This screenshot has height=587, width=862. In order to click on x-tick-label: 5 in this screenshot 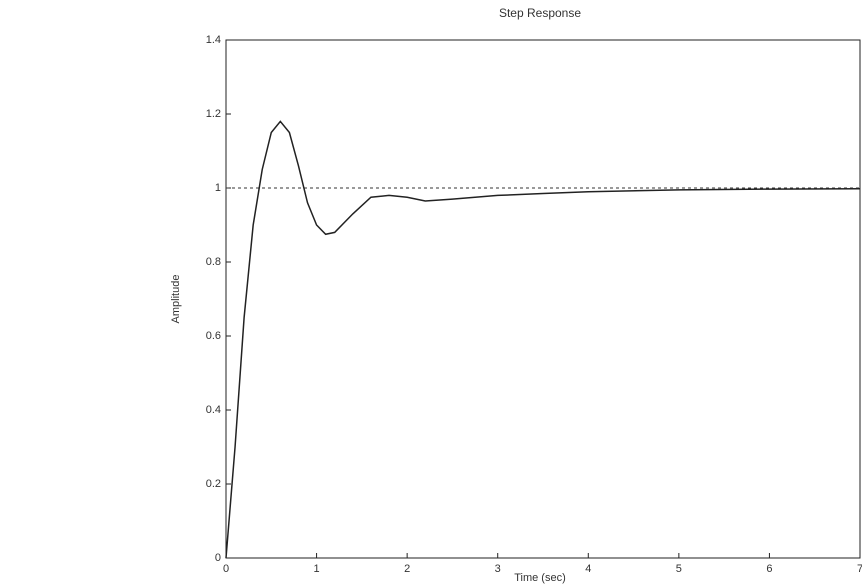, I will do `click(679, 569)`.